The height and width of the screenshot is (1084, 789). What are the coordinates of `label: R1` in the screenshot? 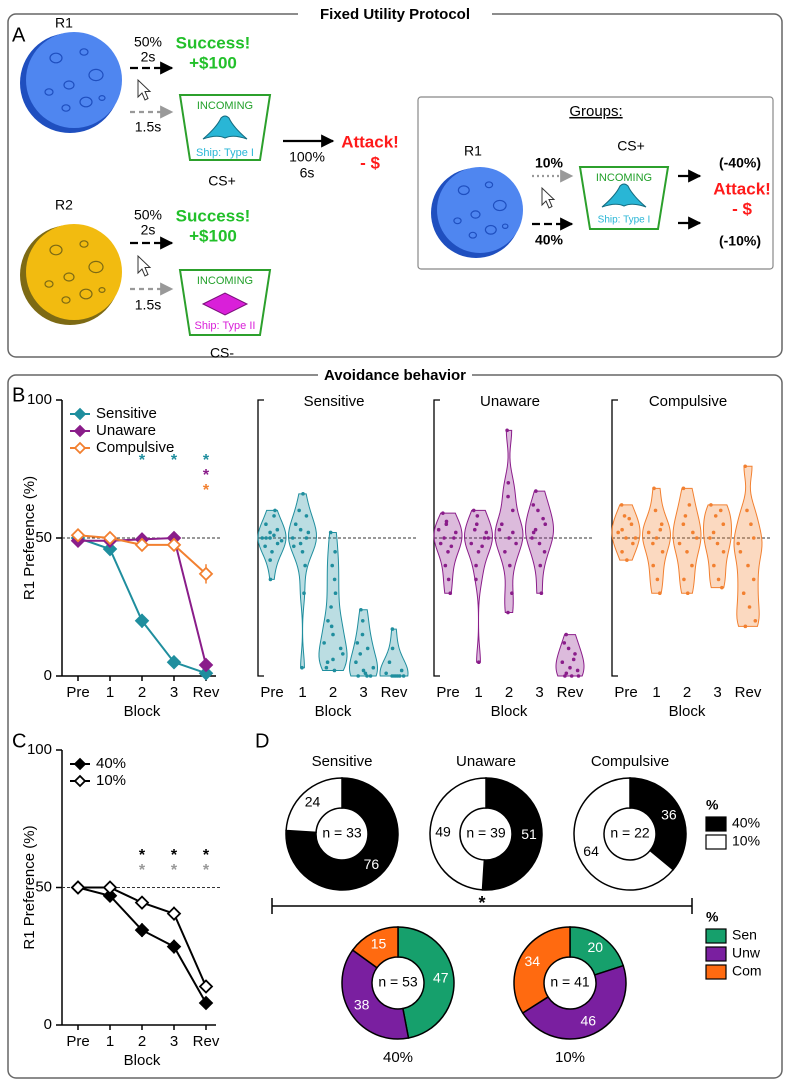 It's located at (64, 23).